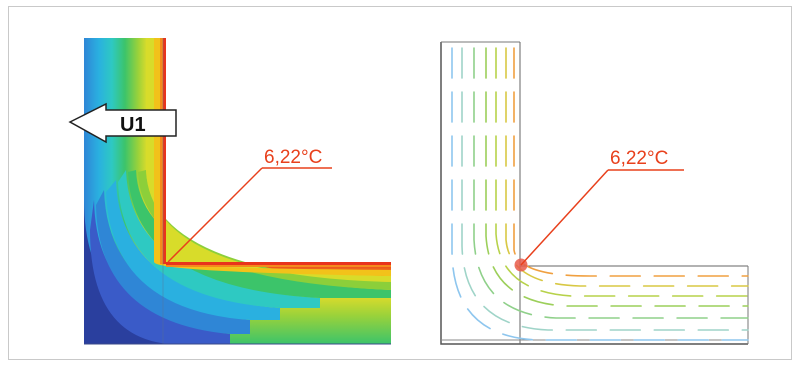  I want to click on u1-label: U1, so click(133, 125).